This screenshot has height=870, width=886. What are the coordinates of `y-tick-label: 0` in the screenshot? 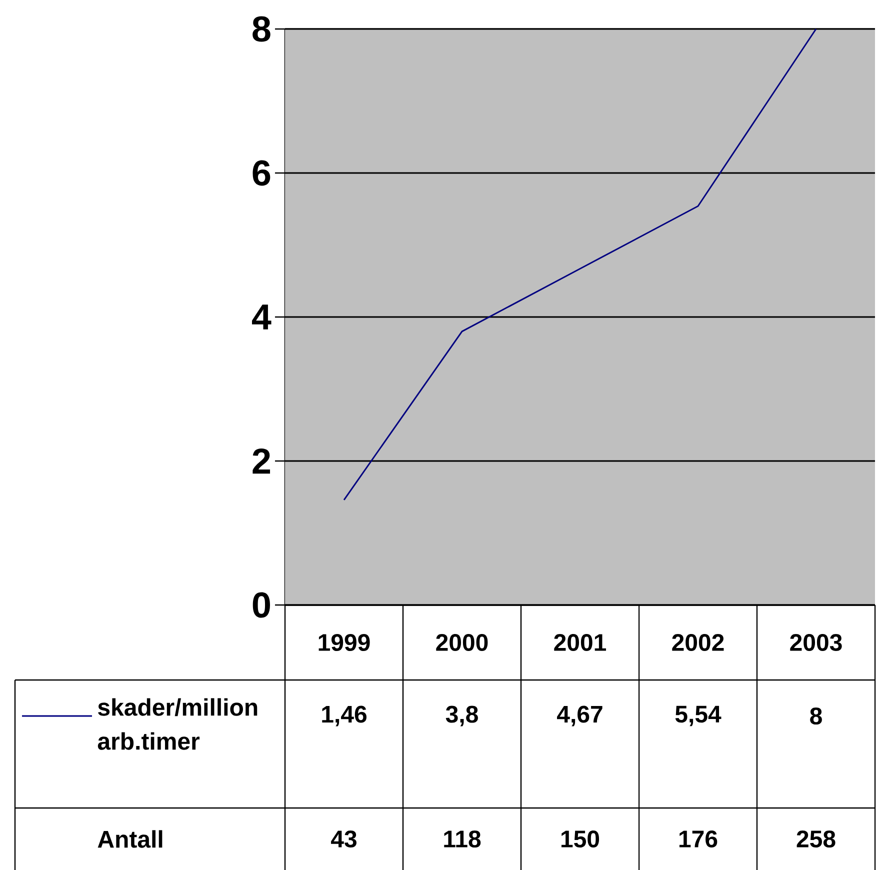 It's located at (261, 605).